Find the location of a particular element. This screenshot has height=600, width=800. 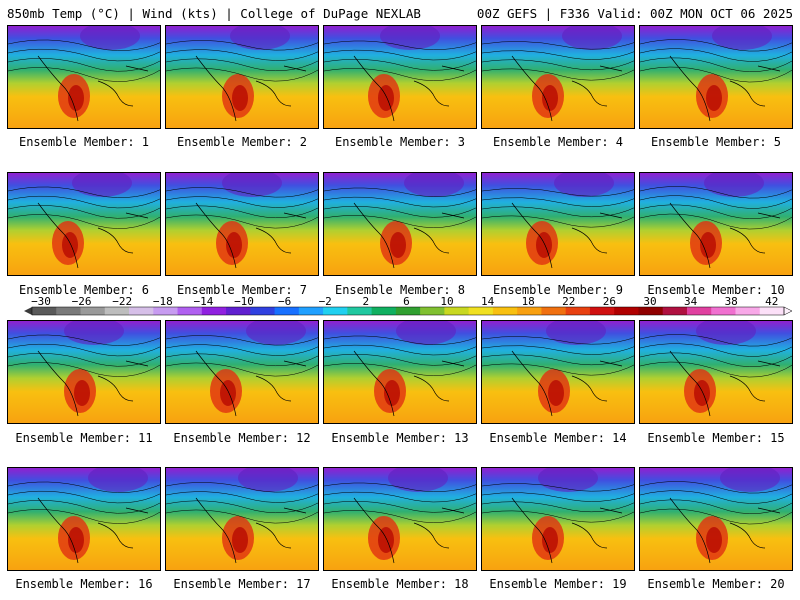

ensemble-member-18-map is located at coordinates (400, 519).